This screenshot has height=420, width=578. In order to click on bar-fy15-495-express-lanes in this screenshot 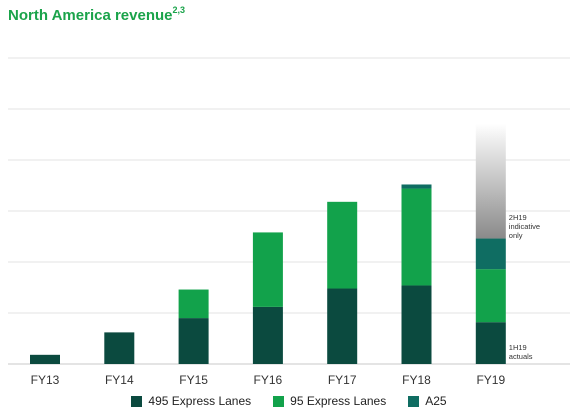, I will do `click(193, 341)`.